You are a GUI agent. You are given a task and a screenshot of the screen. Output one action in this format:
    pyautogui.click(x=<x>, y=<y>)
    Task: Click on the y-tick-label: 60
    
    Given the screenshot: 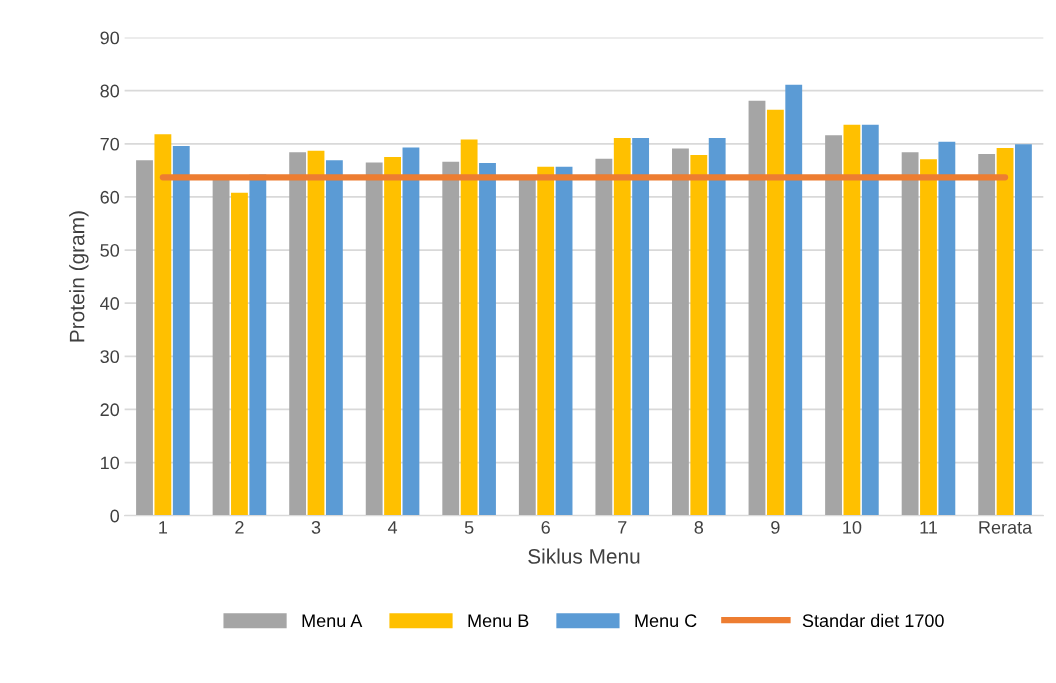 What is the action you would take?
    pyautogui.click(x=110, y=197)
    